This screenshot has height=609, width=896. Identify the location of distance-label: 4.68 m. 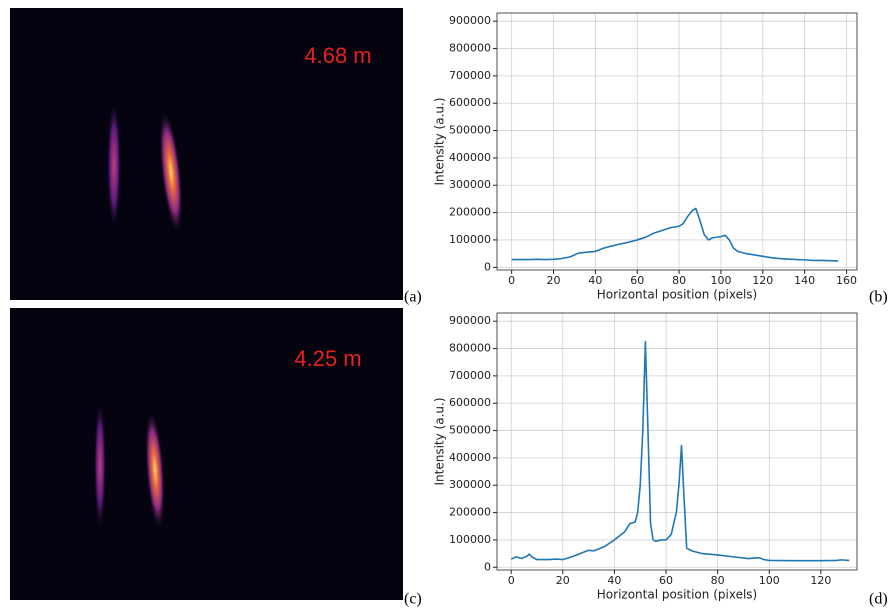
(337, 55).